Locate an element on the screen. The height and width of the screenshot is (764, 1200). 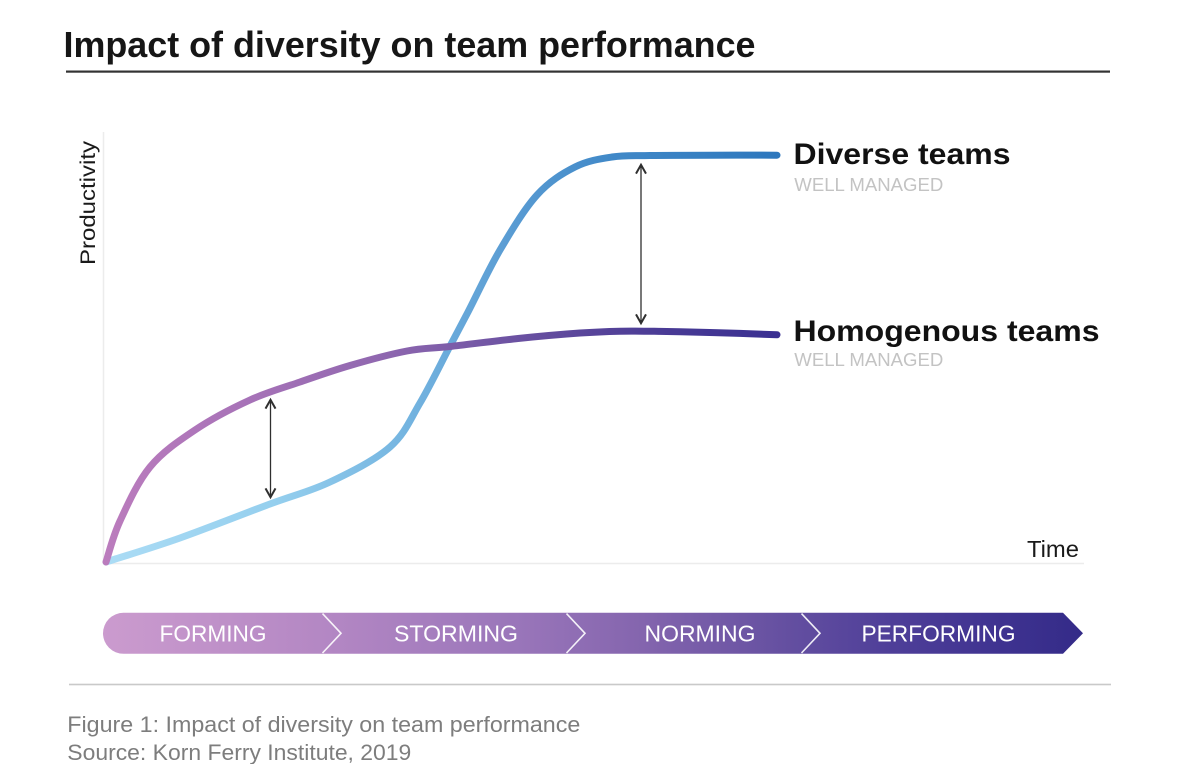
svg-text:Impact of diversity on team pe: Impact of diversity on team performance is located at coordinates (410, 44).